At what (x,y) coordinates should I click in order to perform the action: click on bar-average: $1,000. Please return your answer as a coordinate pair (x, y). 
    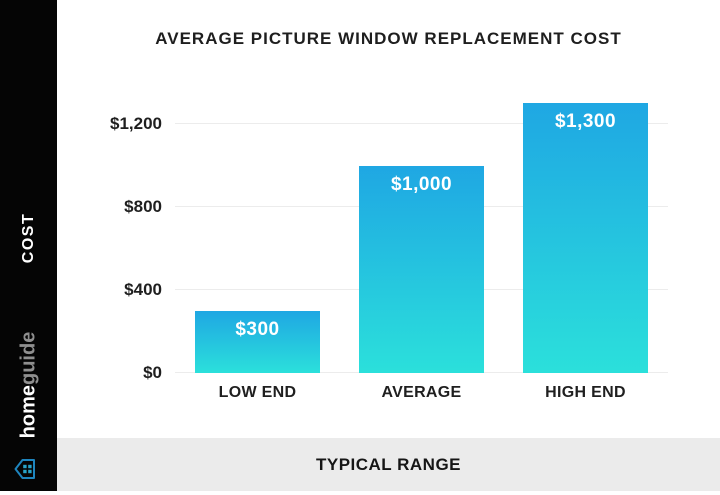
    Looking at the image, I should click on (421, 269).